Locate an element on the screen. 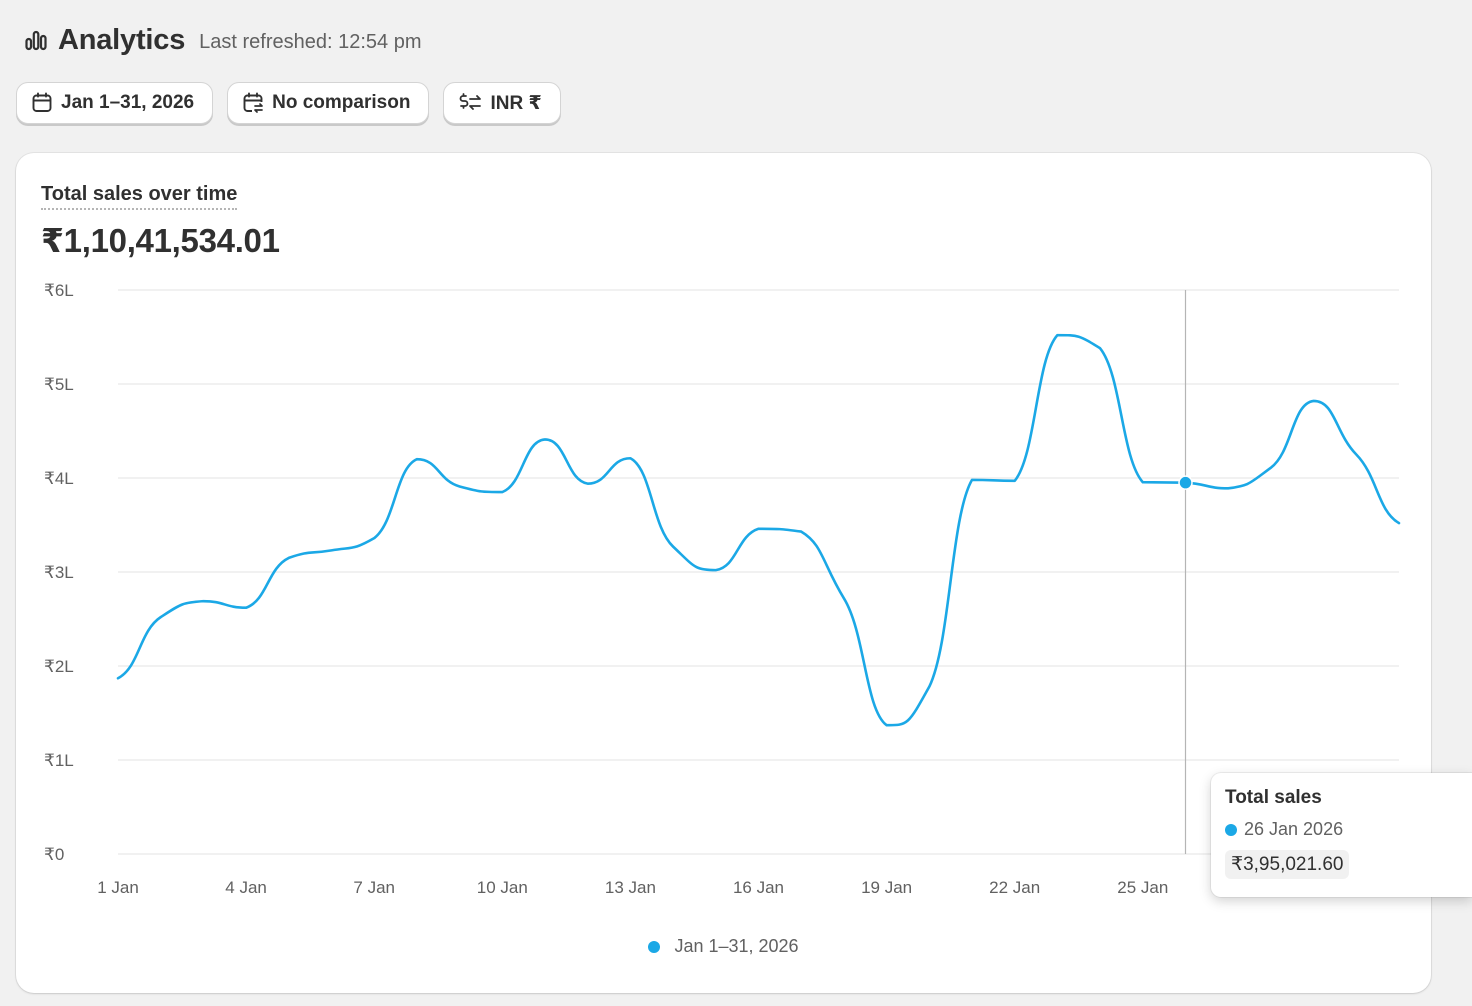  card-title: Total sales over time is located at coordinates (139, 196).